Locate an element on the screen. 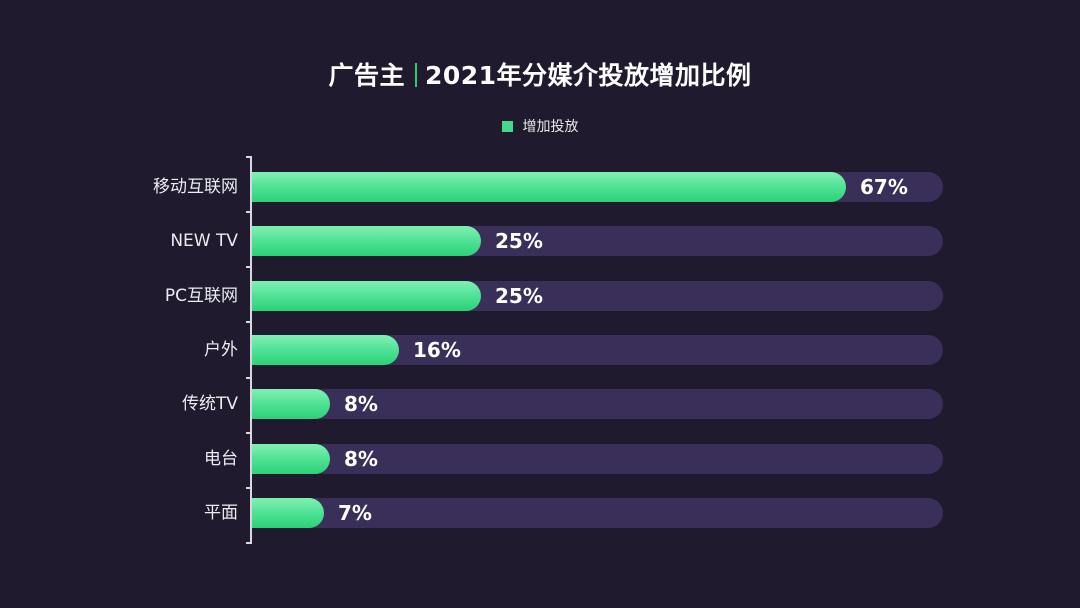 The width and height of the screenshot is (1080, 608). category-label: 平面 is located at coordinates (221, 513).